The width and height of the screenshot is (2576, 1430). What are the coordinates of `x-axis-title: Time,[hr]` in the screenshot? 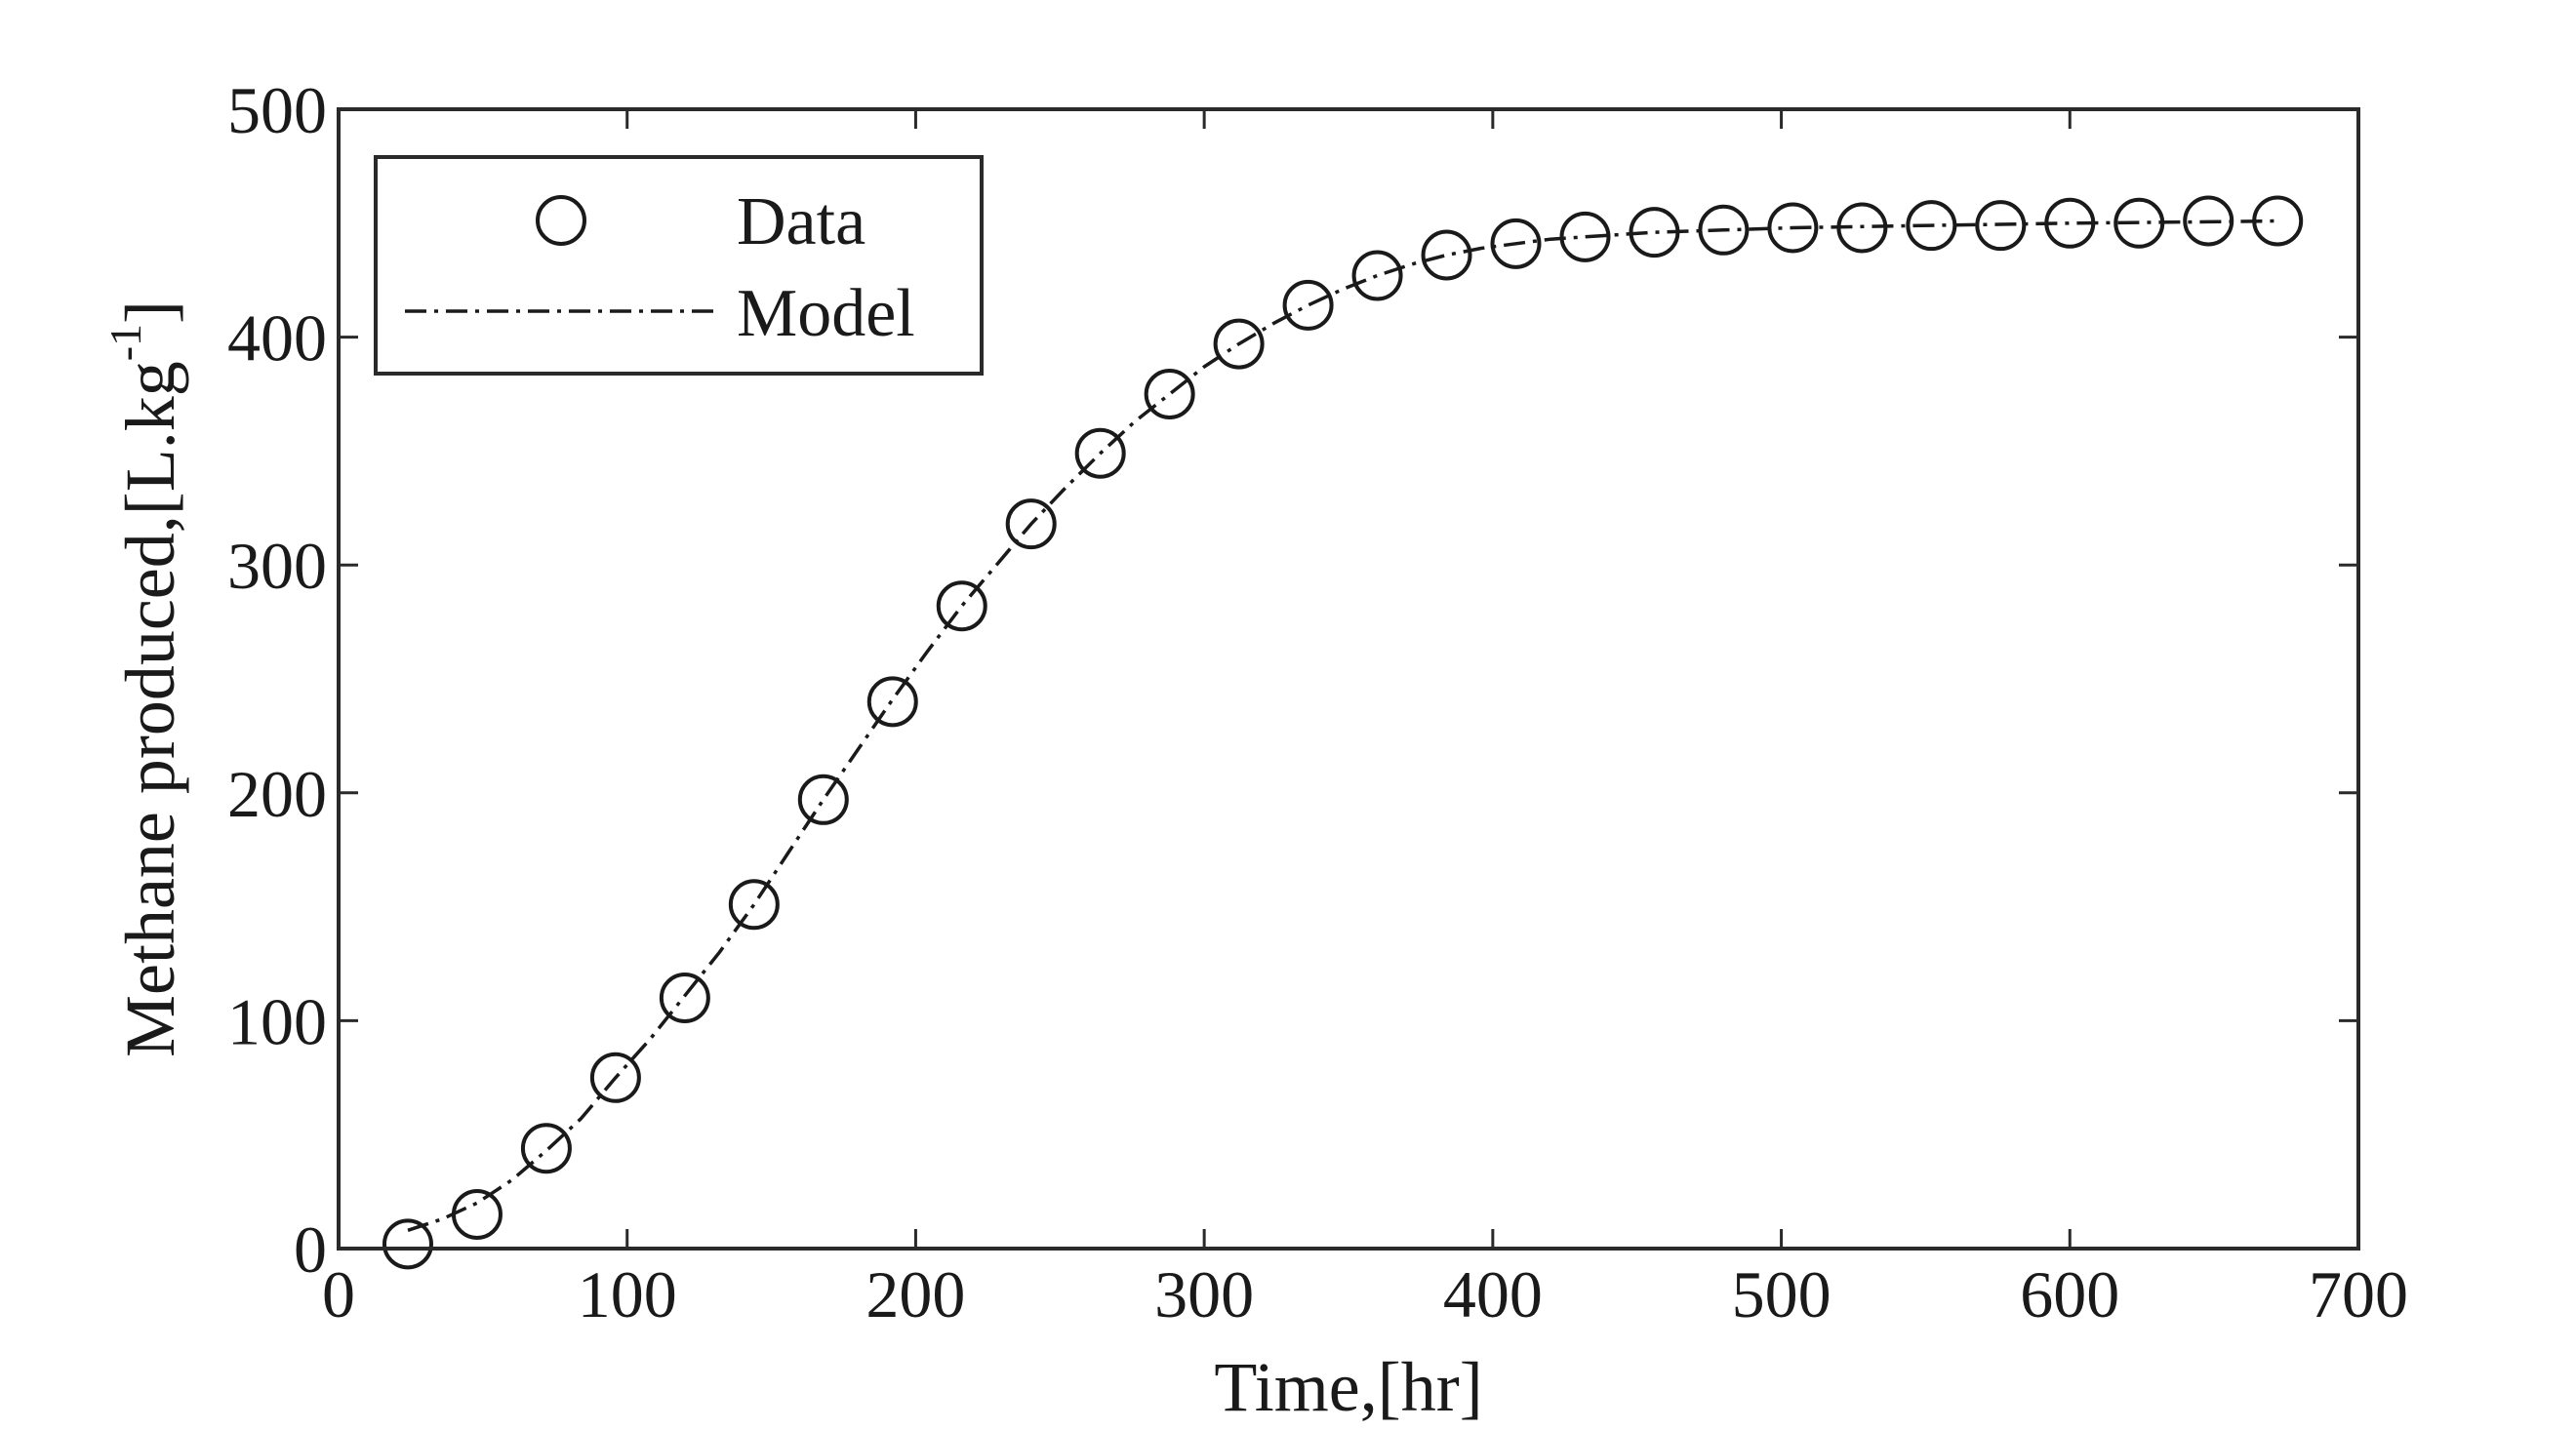 It's located at (1348, 1387).